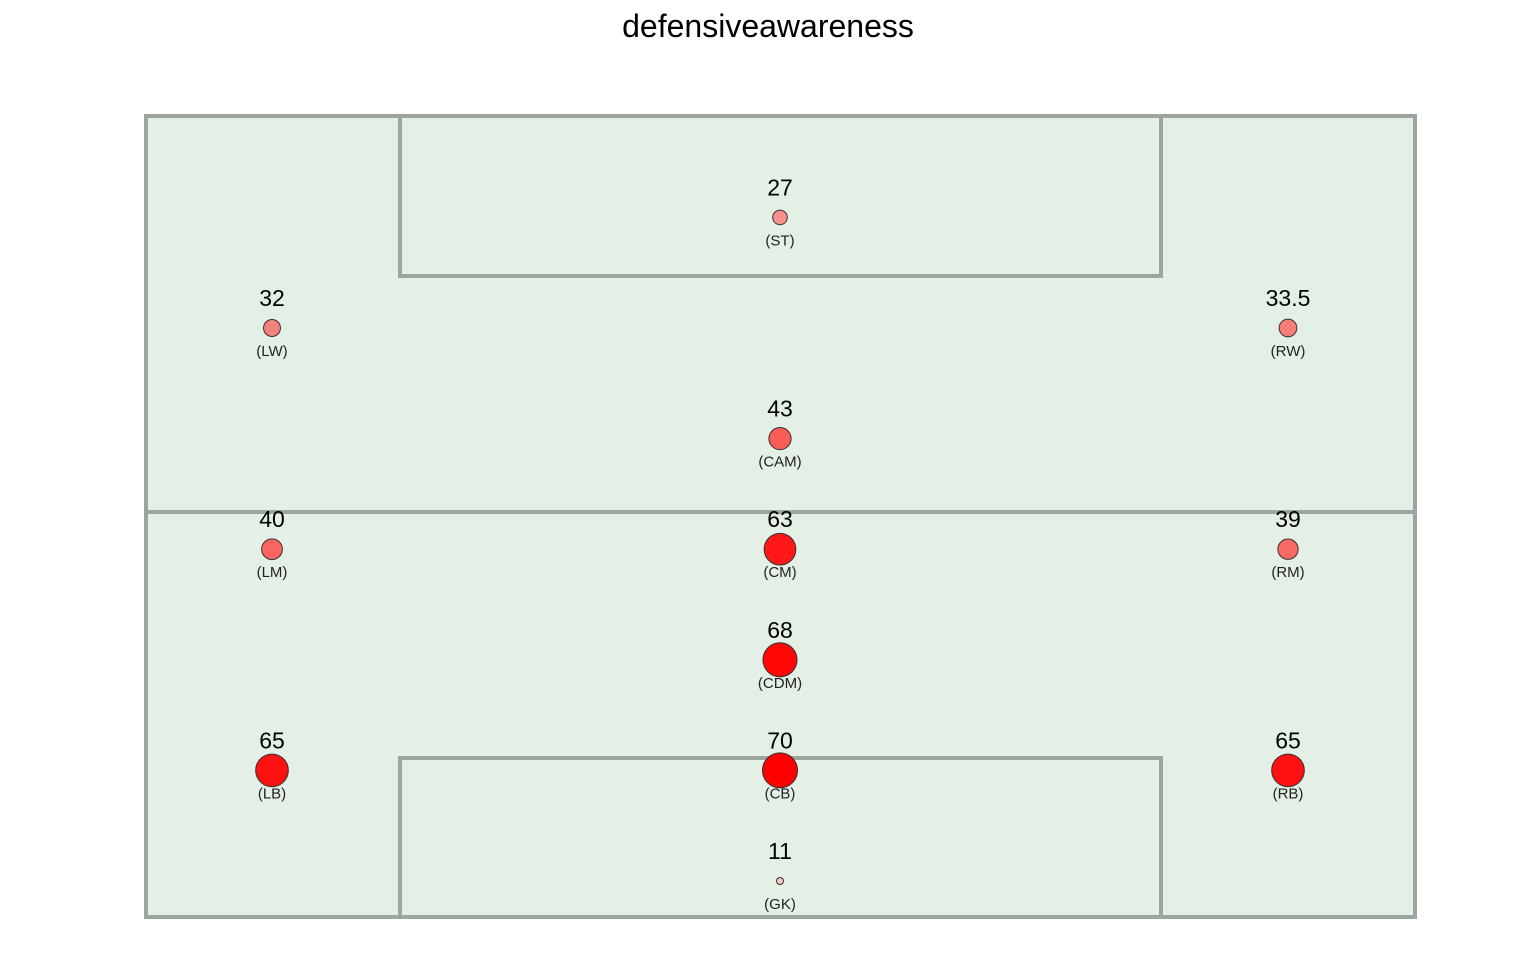 Image resolution: width=1536 pixels, height=960 pixels. I want to click on position-label: (LW), so click(271, 351).